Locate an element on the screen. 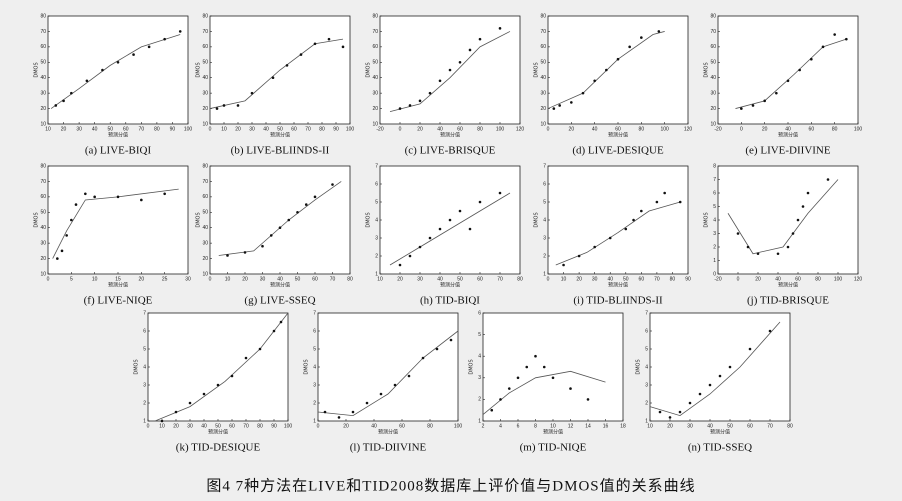  panel-caption: (g) LIVE-SSEQ is located at coordinates (279, 301).